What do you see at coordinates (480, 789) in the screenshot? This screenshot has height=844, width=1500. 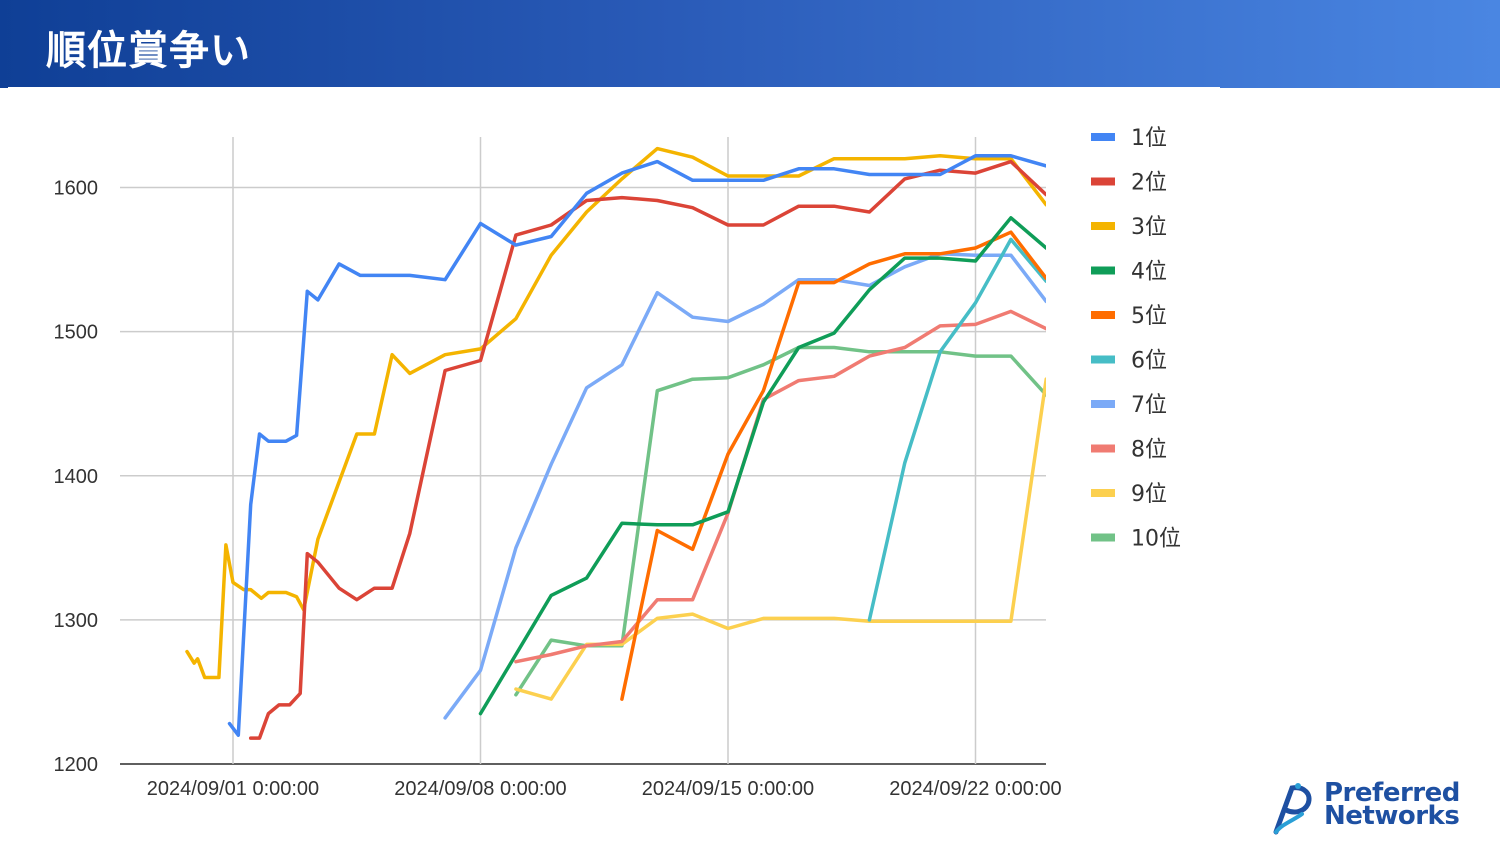 I see `x-tick-label: 2024/09/08 0:00:00` at bounding box center [480, 789].